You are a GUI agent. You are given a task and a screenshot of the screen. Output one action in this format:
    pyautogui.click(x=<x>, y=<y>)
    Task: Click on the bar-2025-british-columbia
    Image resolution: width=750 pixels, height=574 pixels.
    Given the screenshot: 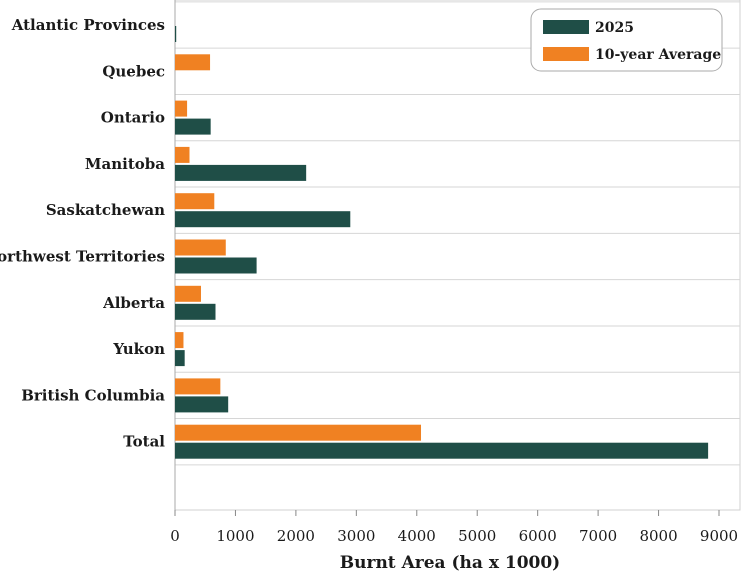 What is the action you would take?
    pyautogui.click(x=202, y=404)
    